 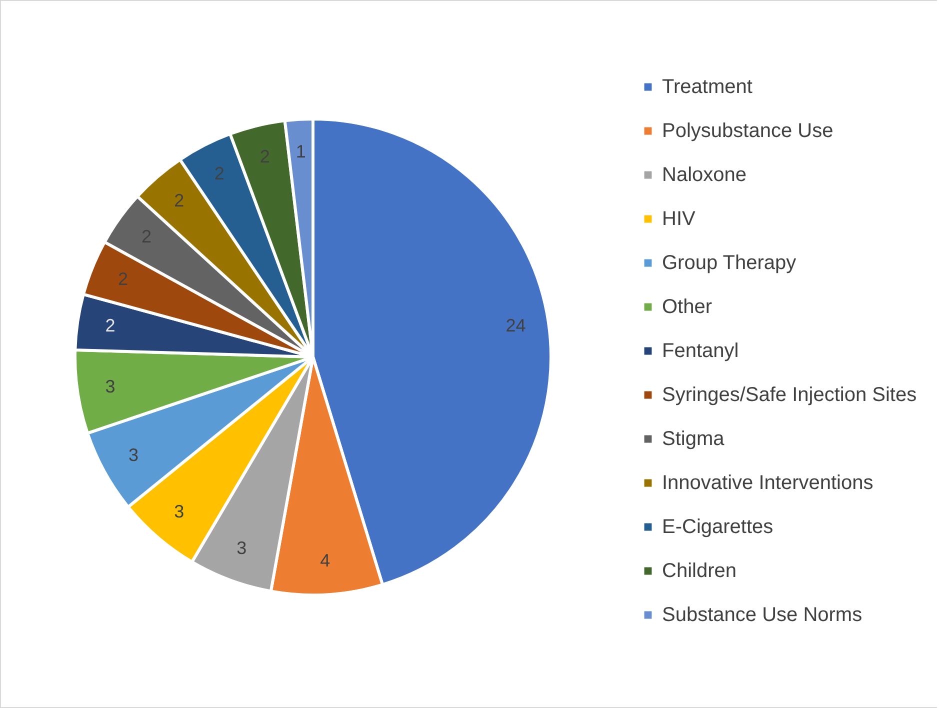 What do you see at coordinates (789, 395) in the screenshot?
I see `legend-label: Syringes/Safe Injection Sites` at bounding box center [789, 395].